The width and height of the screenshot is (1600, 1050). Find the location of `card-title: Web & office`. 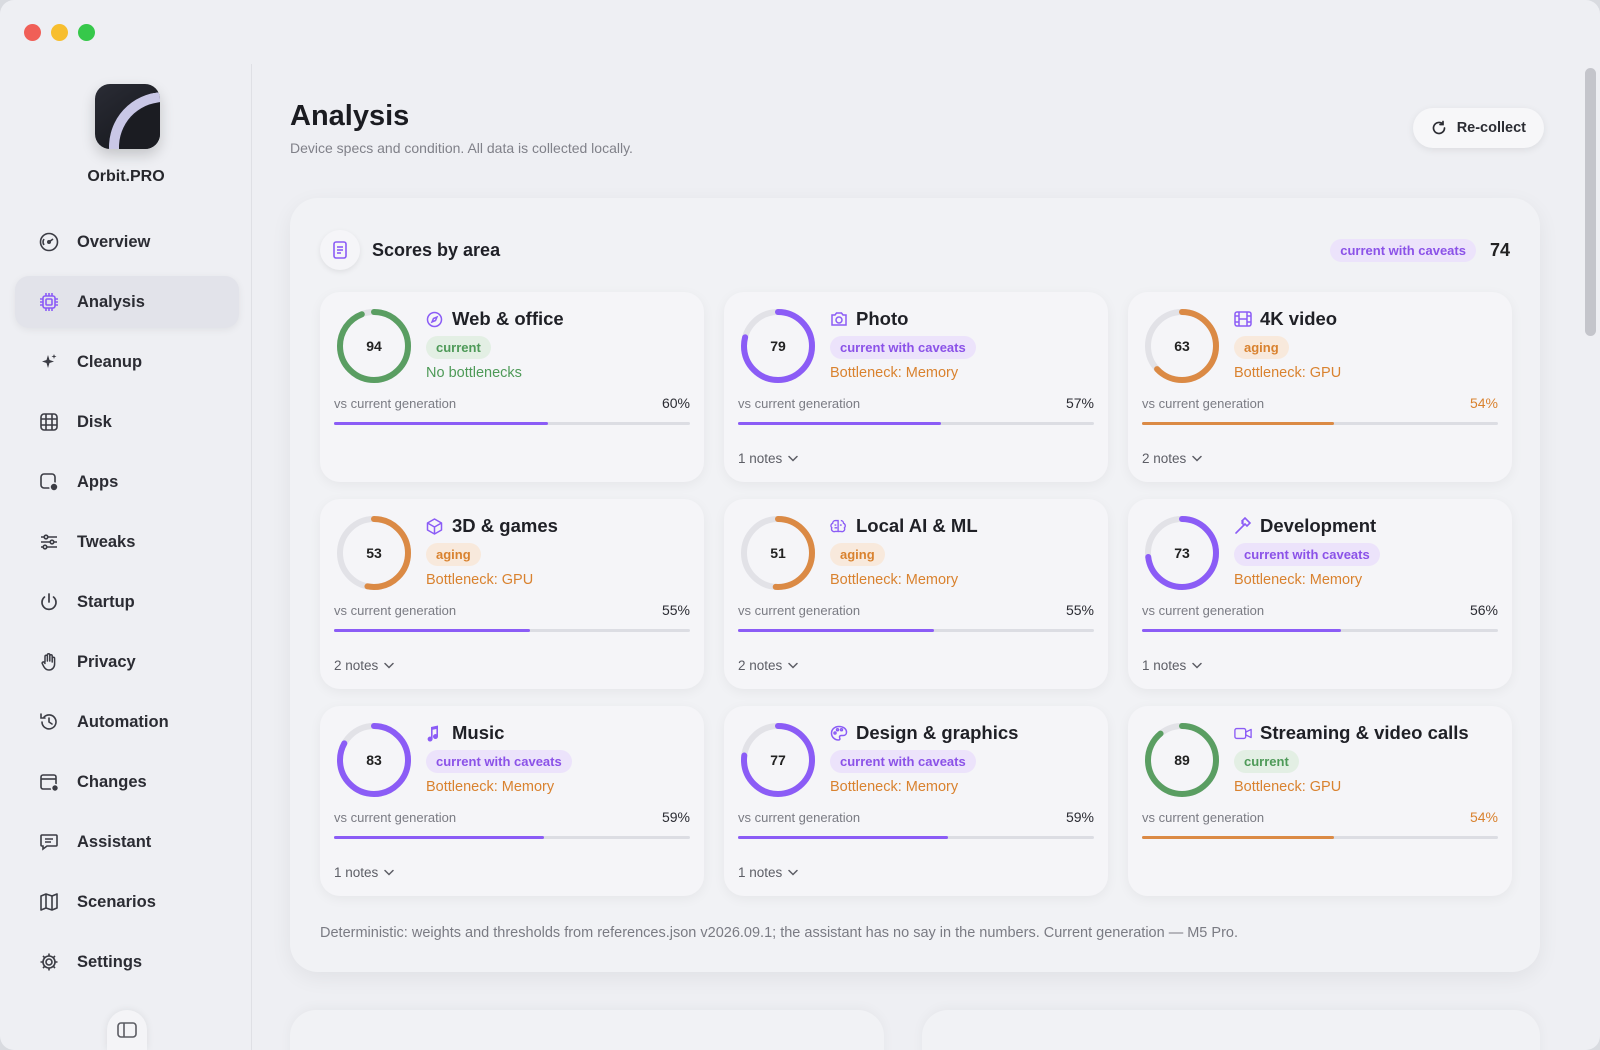

card-title: Web & office is located at coordinates (508, 318).